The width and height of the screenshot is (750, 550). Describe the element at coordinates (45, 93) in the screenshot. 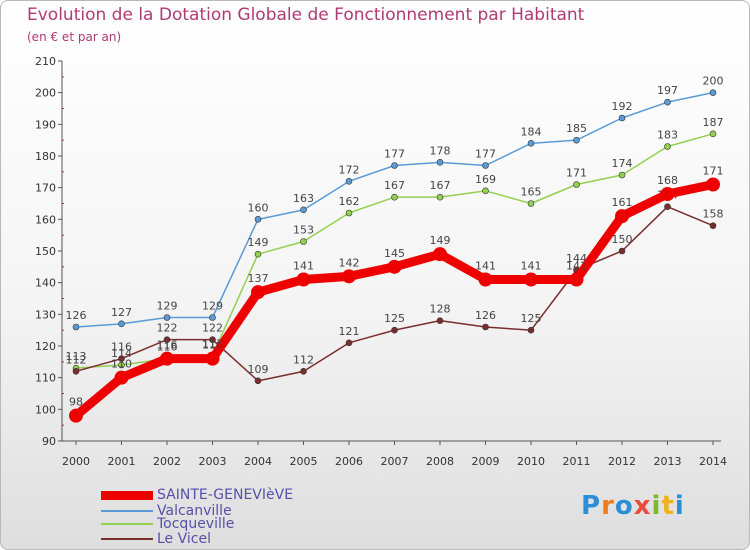

I see `y-tick-label: 200` at that location.